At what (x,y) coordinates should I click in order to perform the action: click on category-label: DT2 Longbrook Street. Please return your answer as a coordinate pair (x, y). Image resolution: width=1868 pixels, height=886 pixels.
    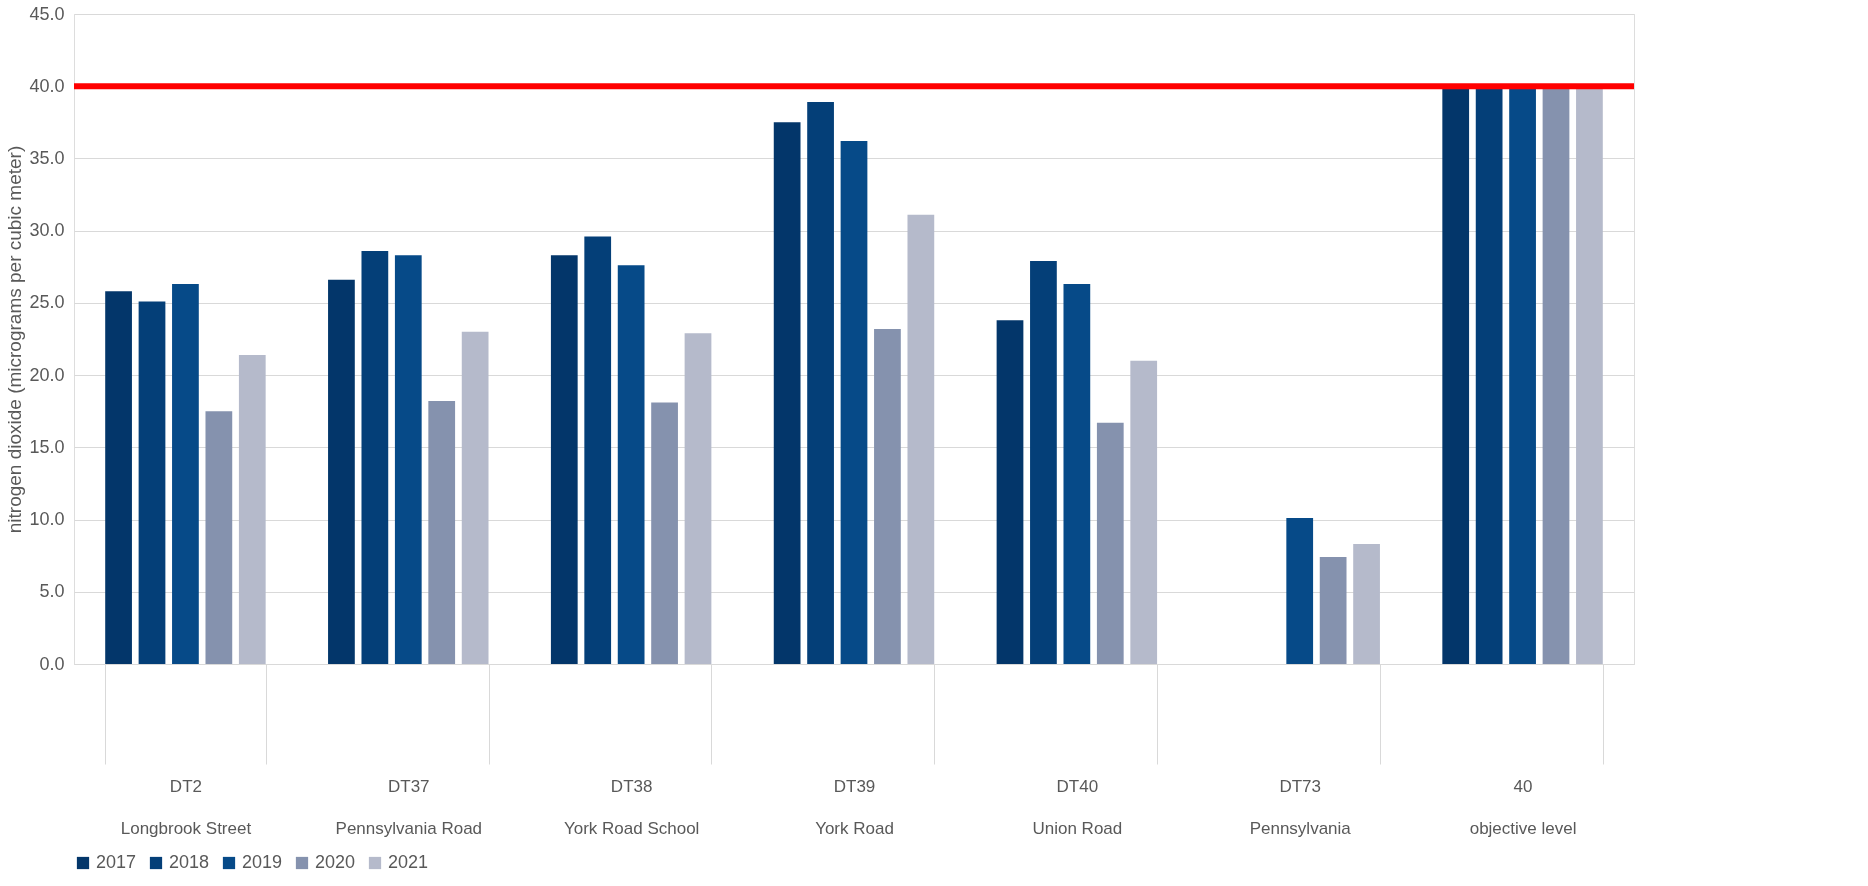
    Looking at the image, I should click on (186, 807).